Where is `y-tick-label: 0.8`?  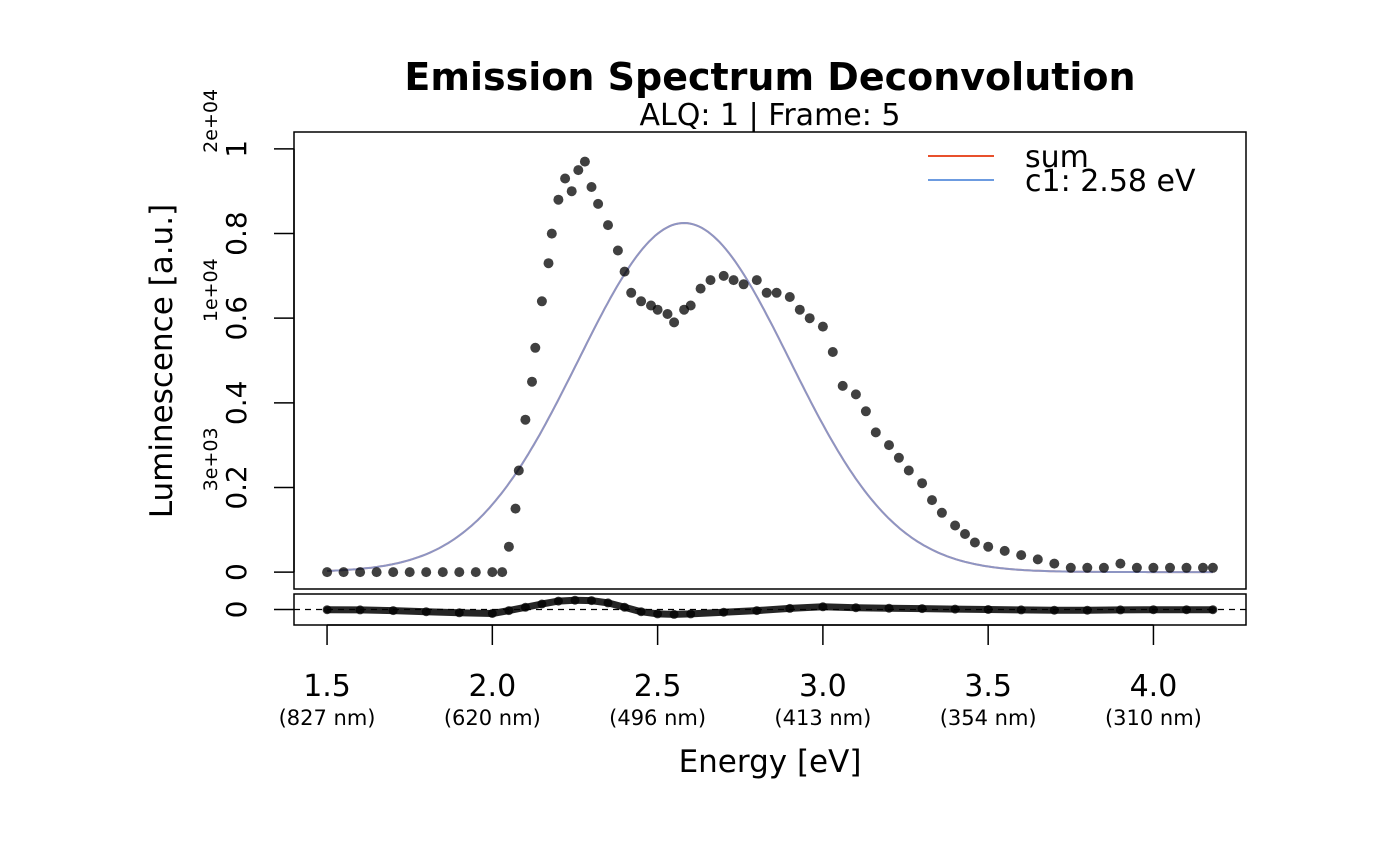
y-tick-label: 0.8 is located at coordinates (236, 233).